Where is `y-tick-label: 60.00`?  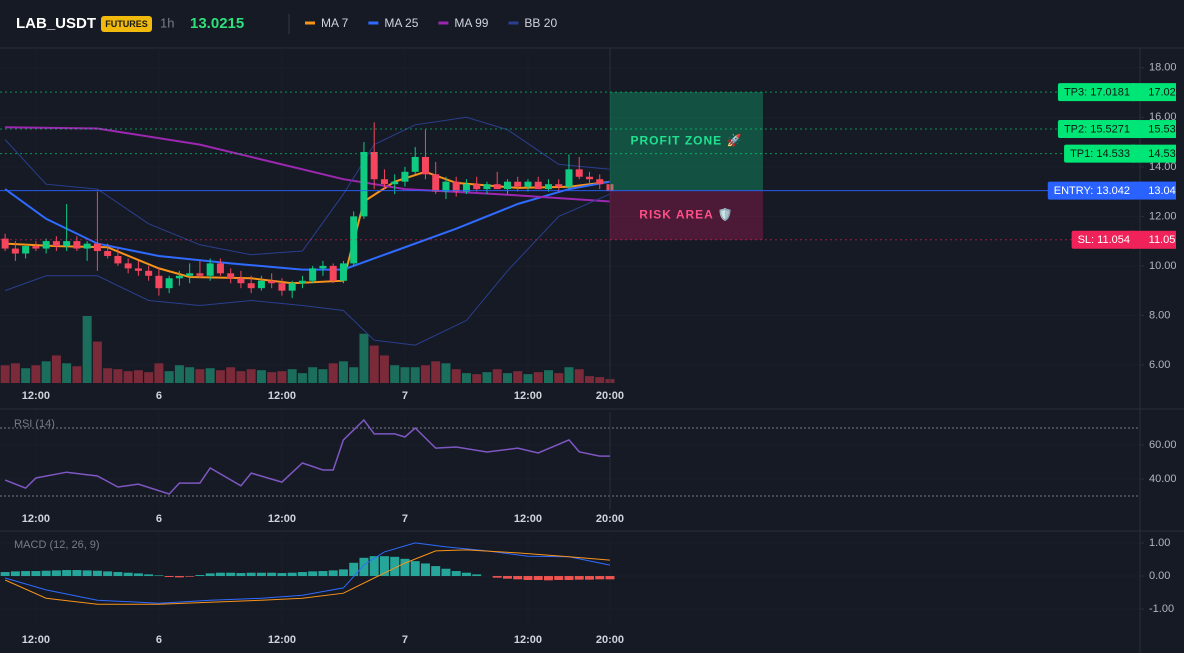 y-tick-label: 60.00 is located at coordinates (1163, 445).